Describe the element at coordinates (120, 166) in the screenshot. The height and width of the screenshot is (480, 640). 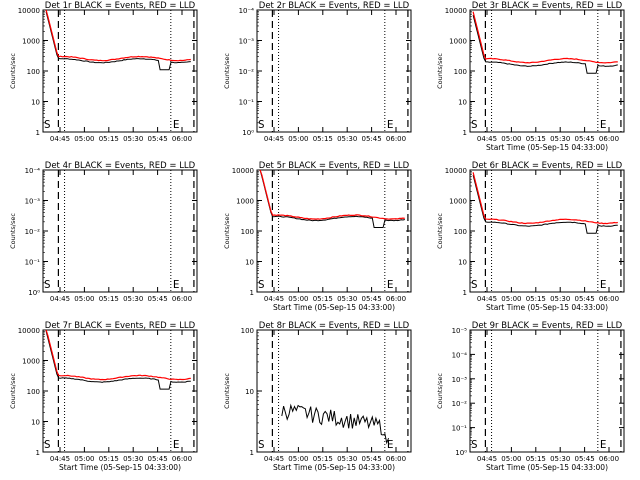
I see `panel-title: Det 4r BLACK = Events, RED = LLD` at that location.